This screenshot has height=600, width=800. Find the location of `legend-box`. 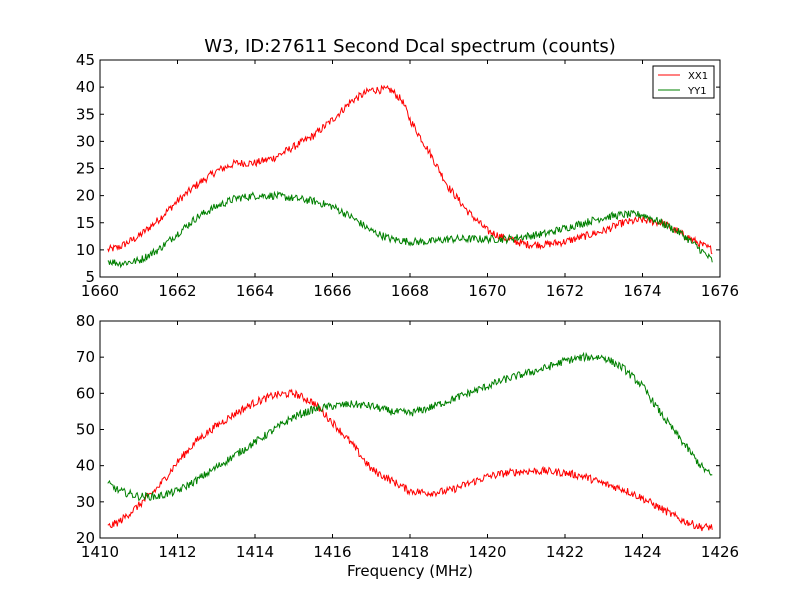

legend-box is located at coordinates (683, 82).